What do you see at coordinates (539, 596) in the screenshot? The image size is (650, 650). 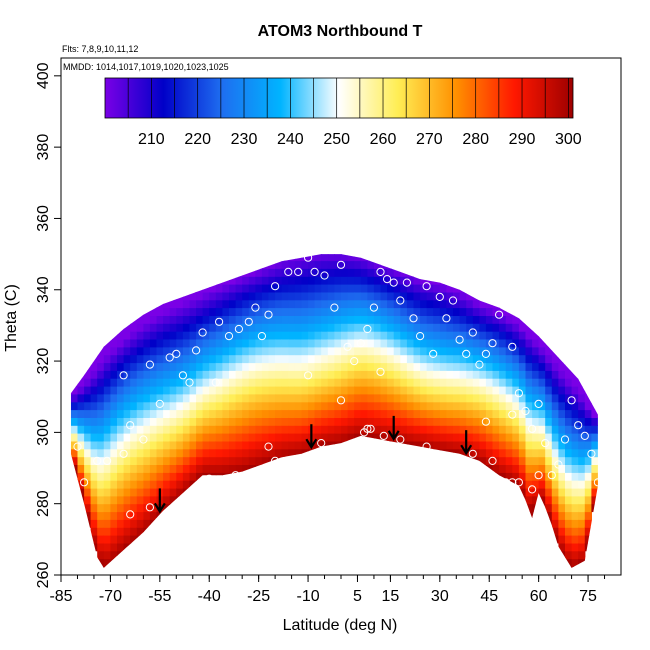 I see `x-tick-label: 60` at bounding box center [539, 596].